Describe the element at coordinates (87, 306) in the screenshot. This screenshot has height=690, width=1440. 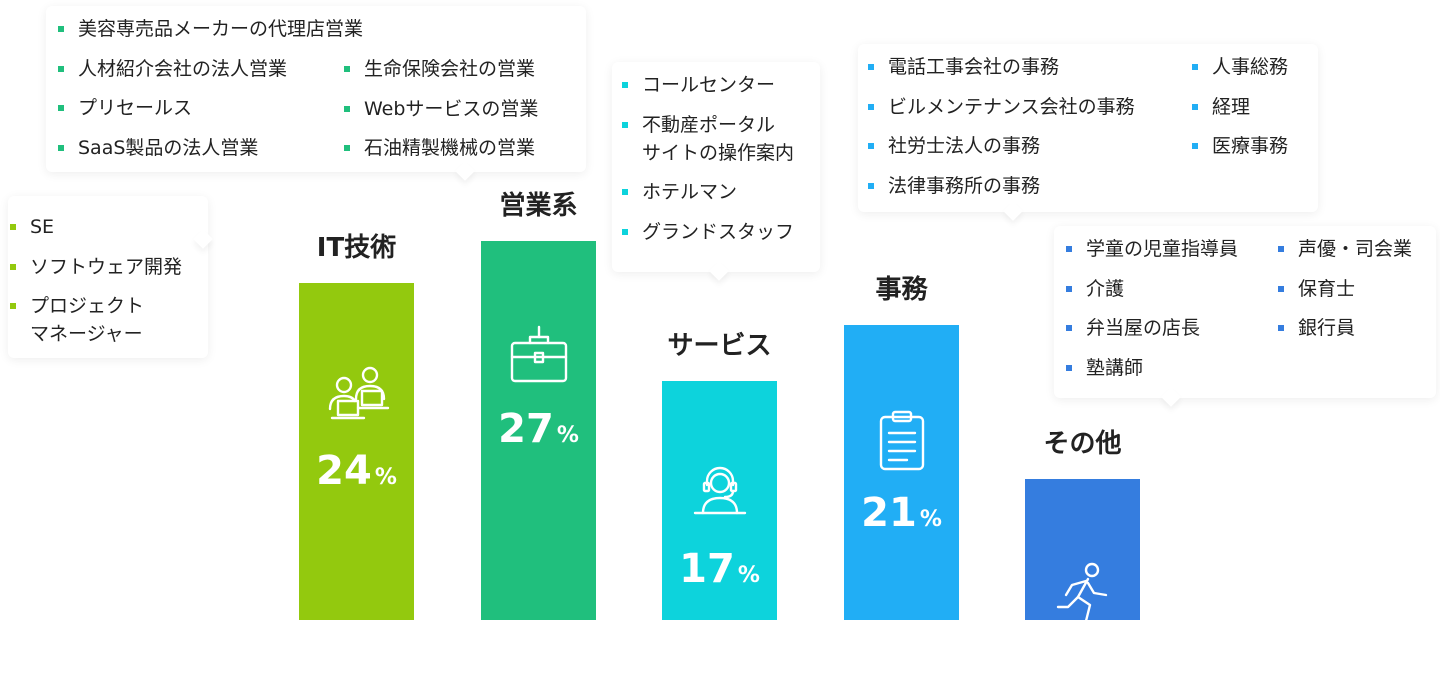
I see `annotation-item: プロジェクト` at that location.